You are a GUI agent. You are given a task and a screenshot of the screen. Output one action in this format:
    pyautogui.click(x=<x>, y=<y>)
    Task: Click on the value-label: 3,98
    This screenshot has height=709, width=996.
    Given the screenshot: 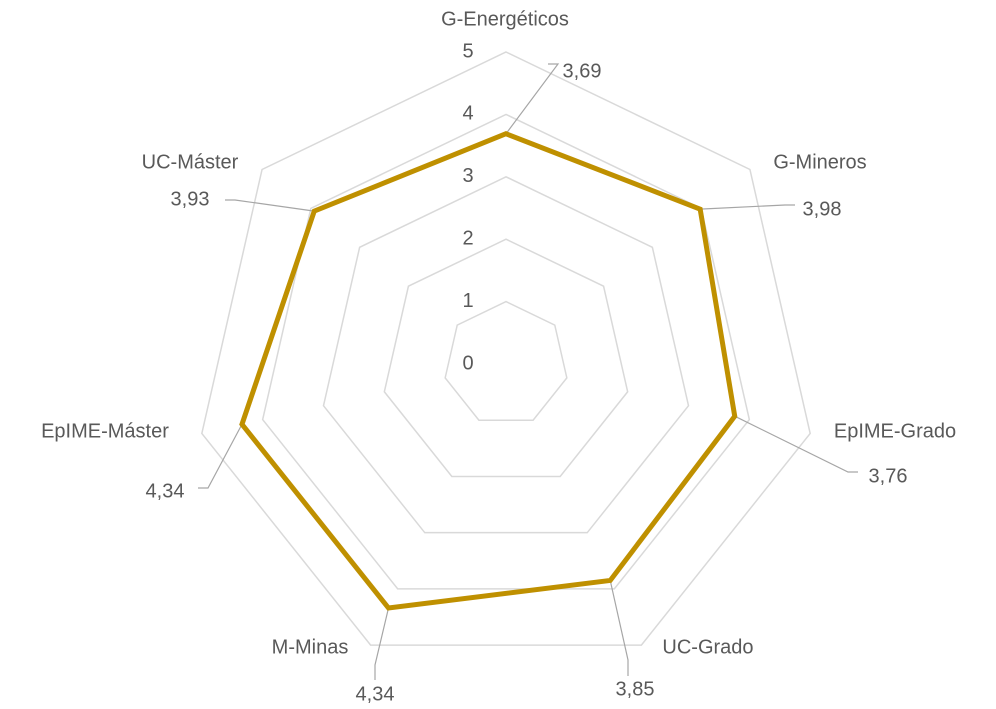 What is the action you would take?
    pyautogui.click(x=822, y=209)
    